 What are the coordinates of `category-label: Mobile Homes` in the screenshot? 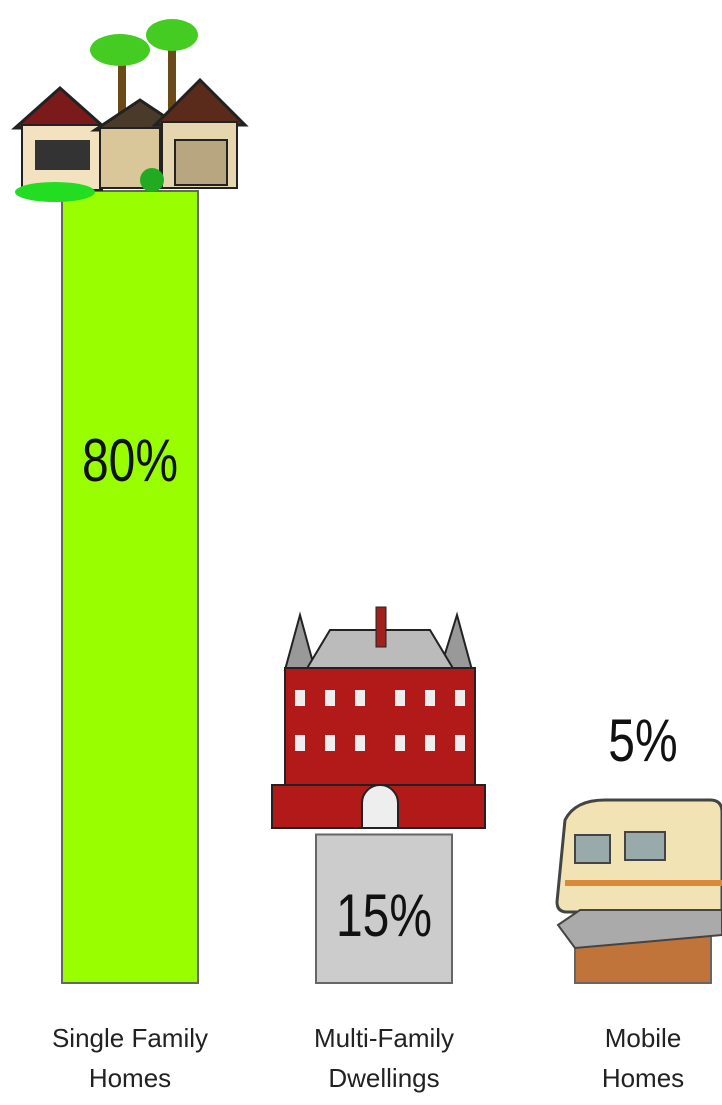 It's located at (643, 1058).